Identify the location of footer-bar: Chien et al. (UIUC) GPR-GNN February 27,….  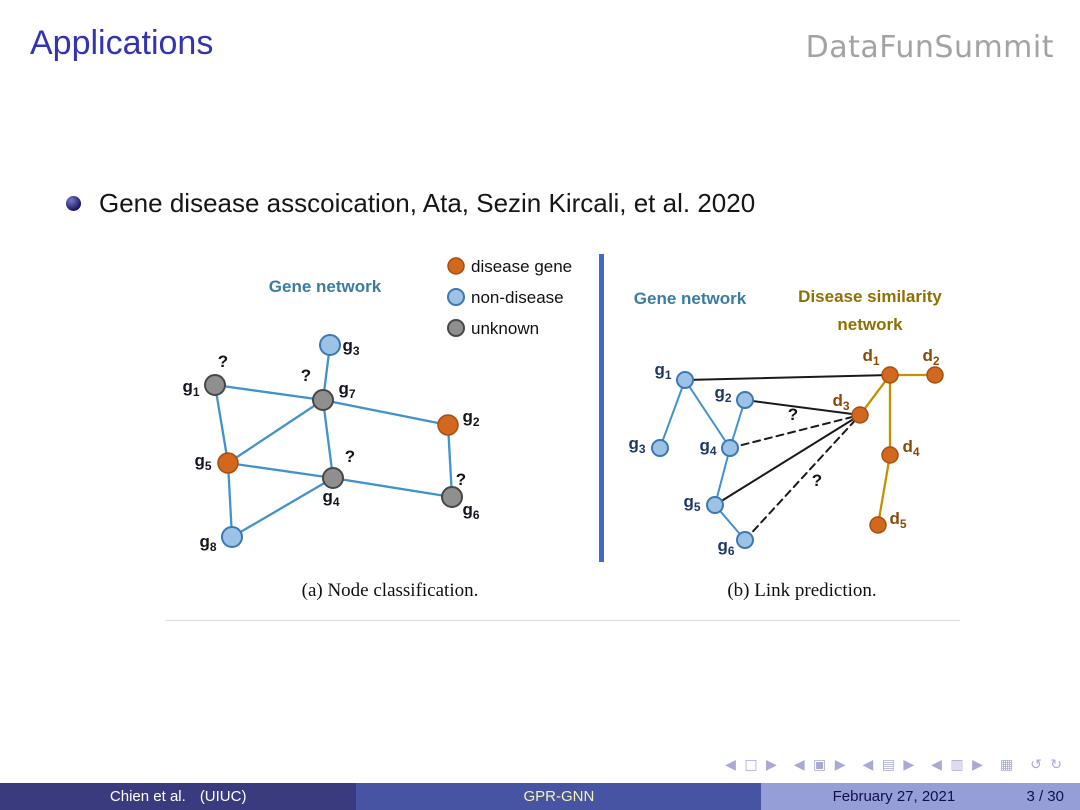
(540, 796).